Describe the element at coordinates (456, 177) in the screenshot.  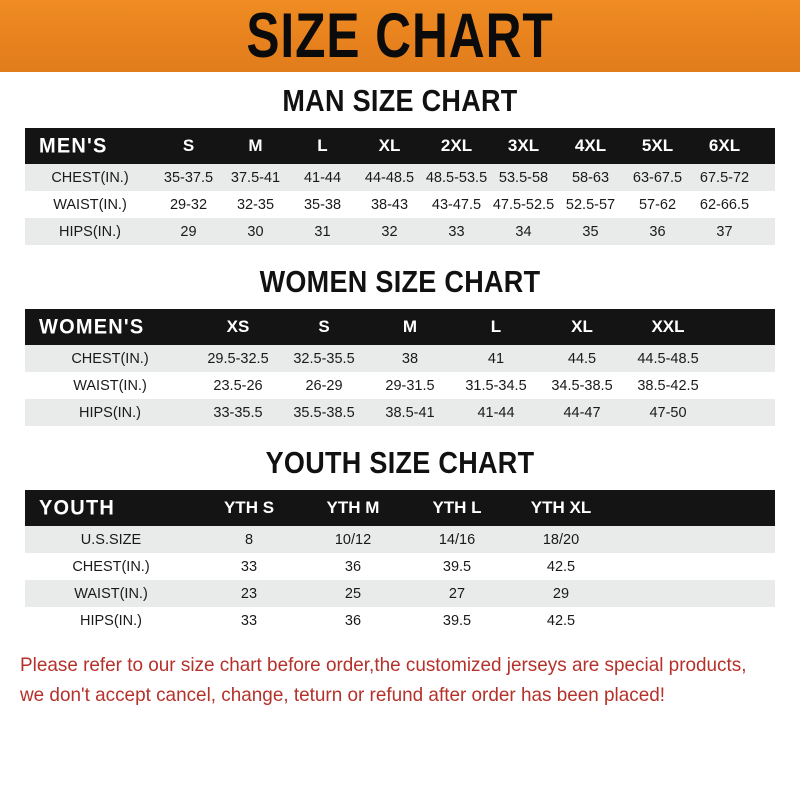
I see `table-cell: 48.5-53.5` at that location.